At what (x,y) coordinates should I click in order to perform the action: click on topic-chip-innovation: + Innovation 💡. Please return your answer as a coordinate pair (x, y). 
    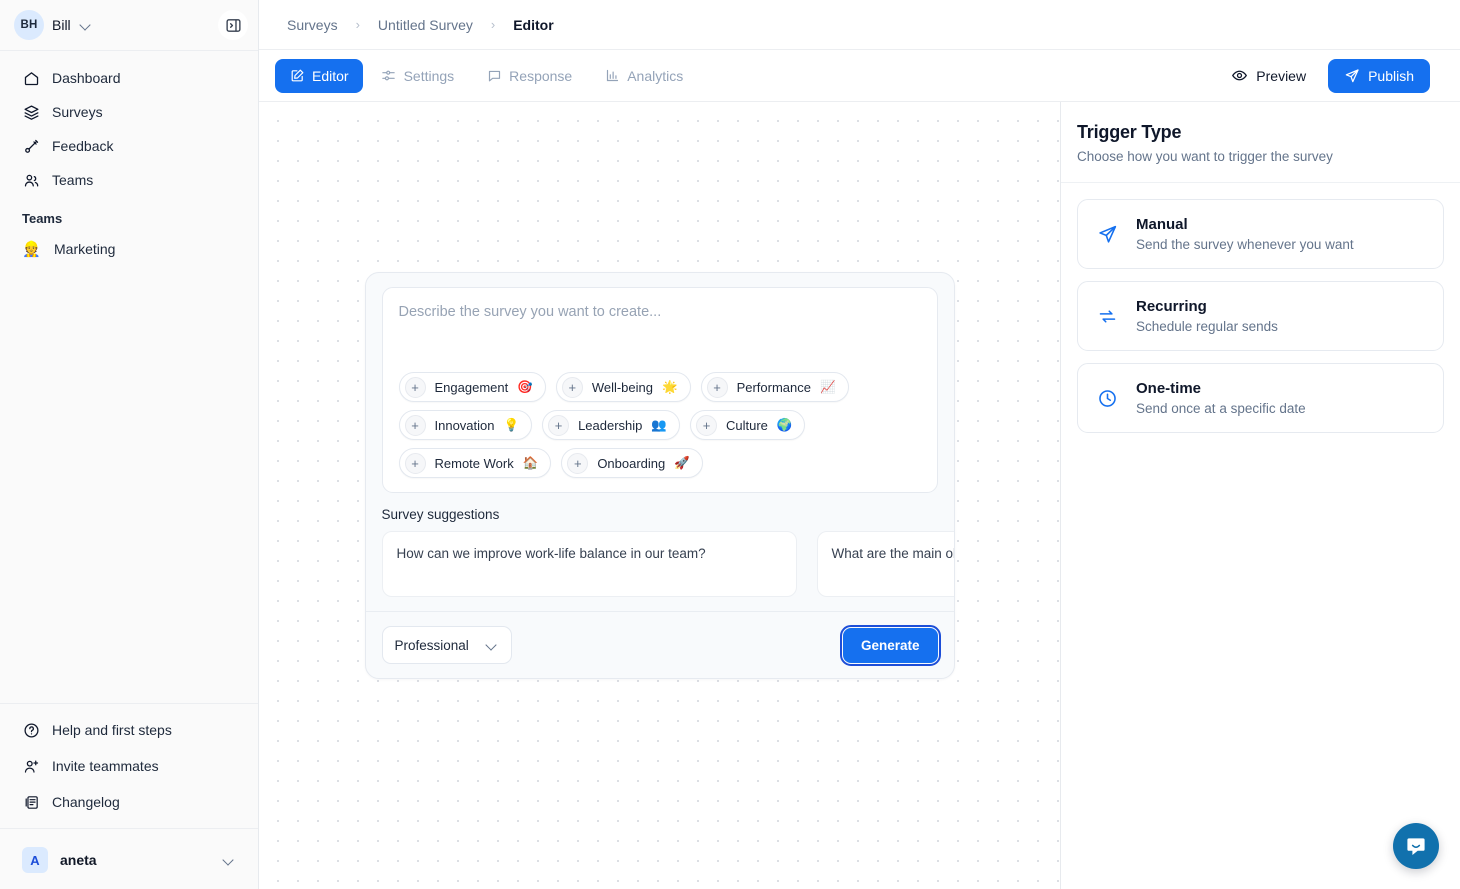
    Looking at the image, I should click on (465, 425).